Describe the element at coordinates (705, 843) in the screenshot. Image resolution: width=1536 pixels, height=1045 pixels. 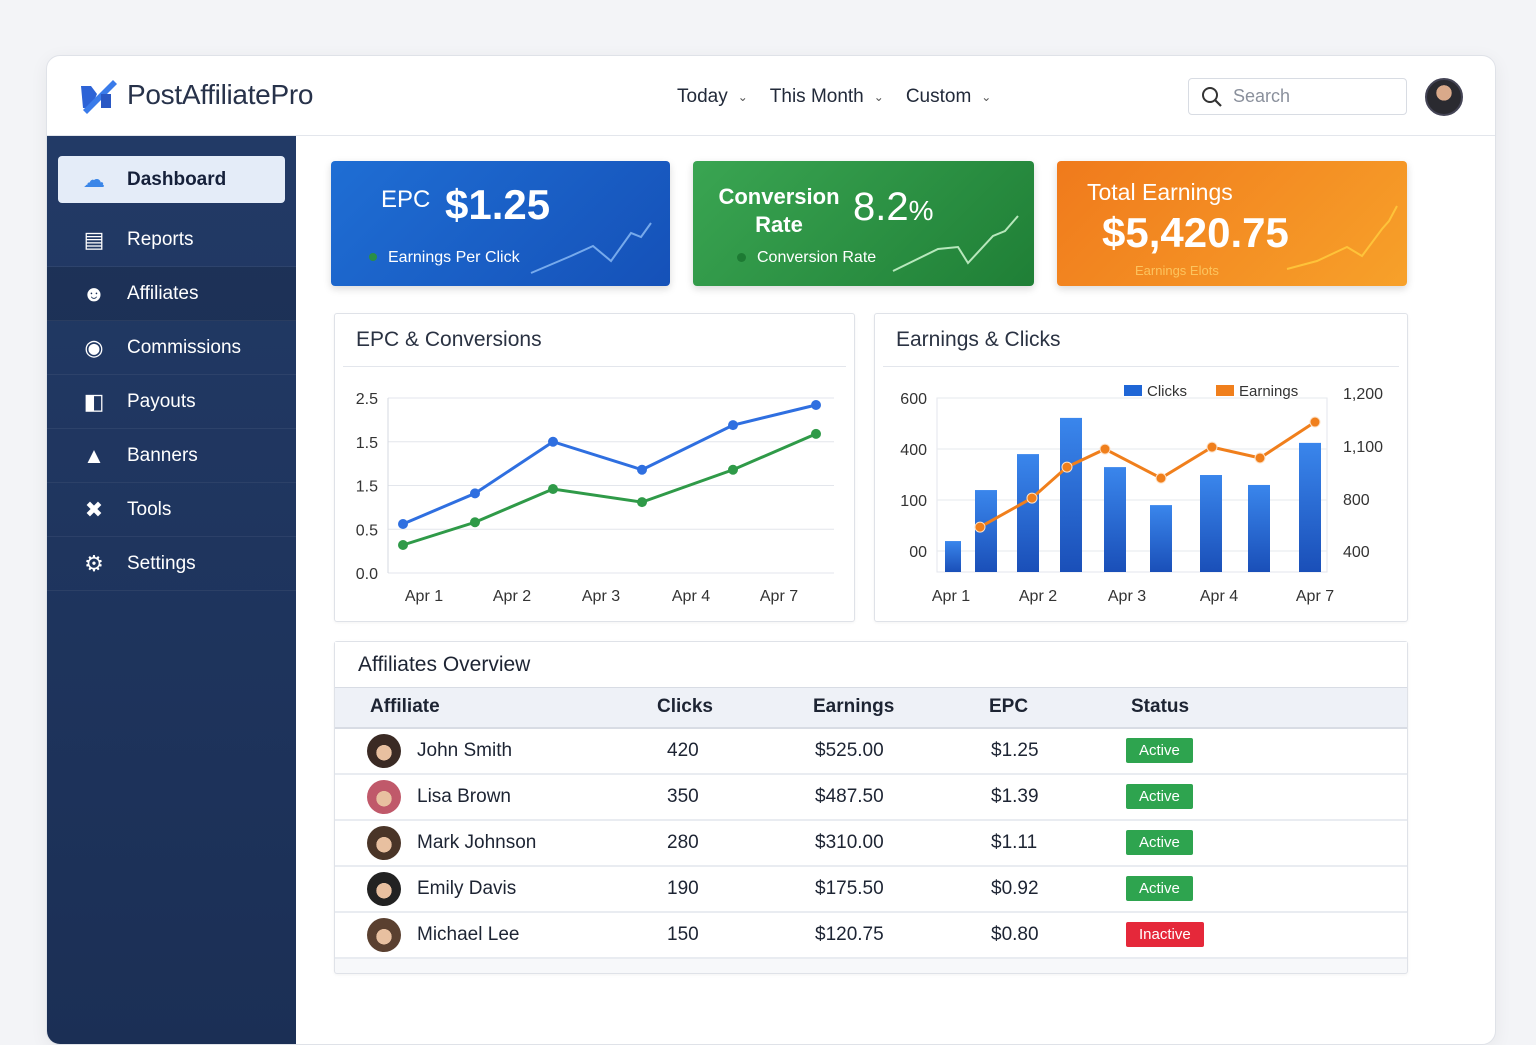
I see `clicks-cell: 280` at that location.